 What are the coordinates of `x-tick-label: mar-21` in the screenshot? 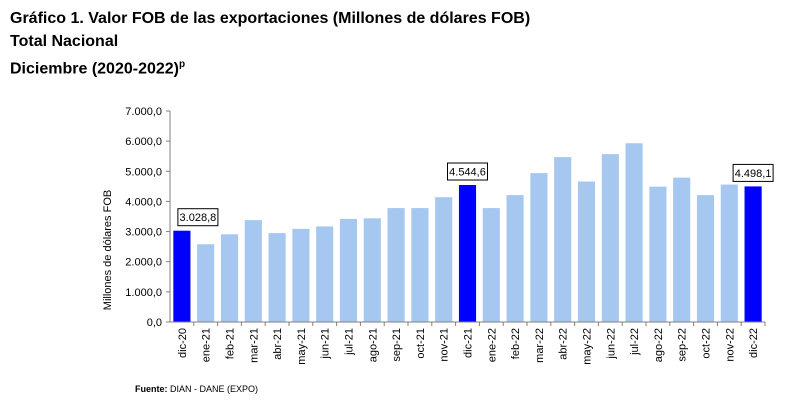 It's located at (254, 345).